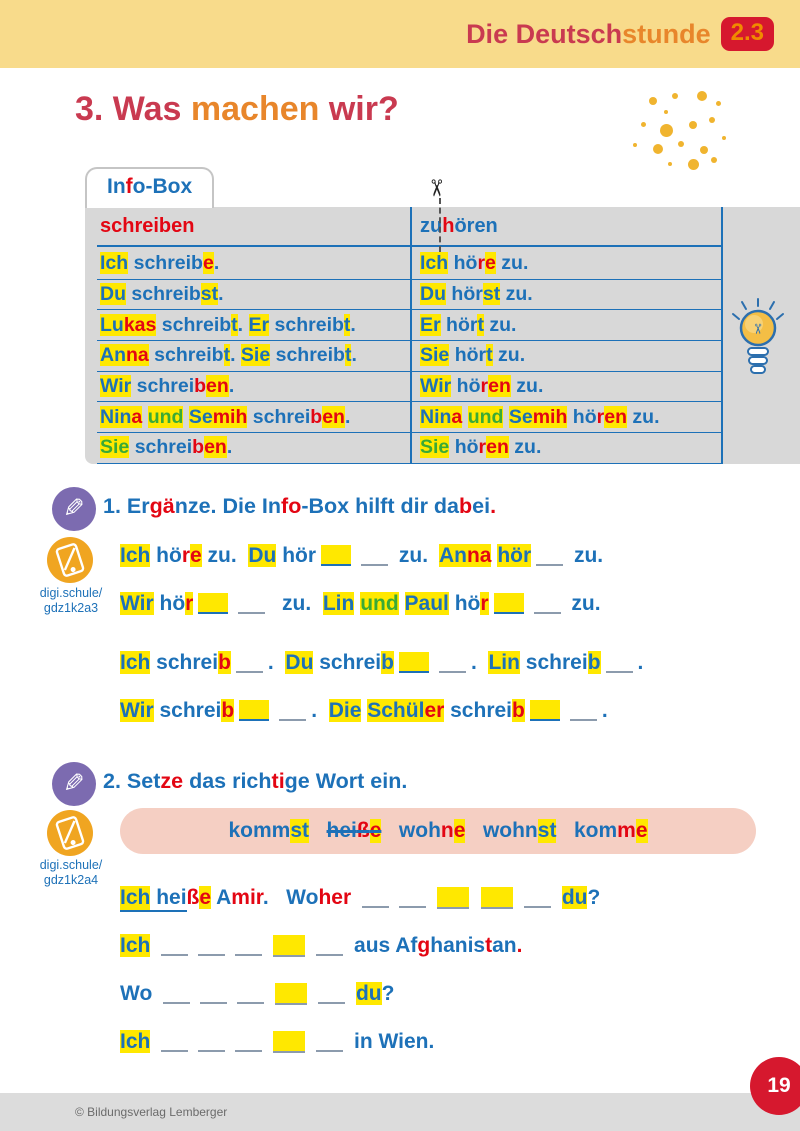 The height and width of the screenshot is (1131, 800). I want to click on infobox-tab: Info-Box, so click(150, 187).